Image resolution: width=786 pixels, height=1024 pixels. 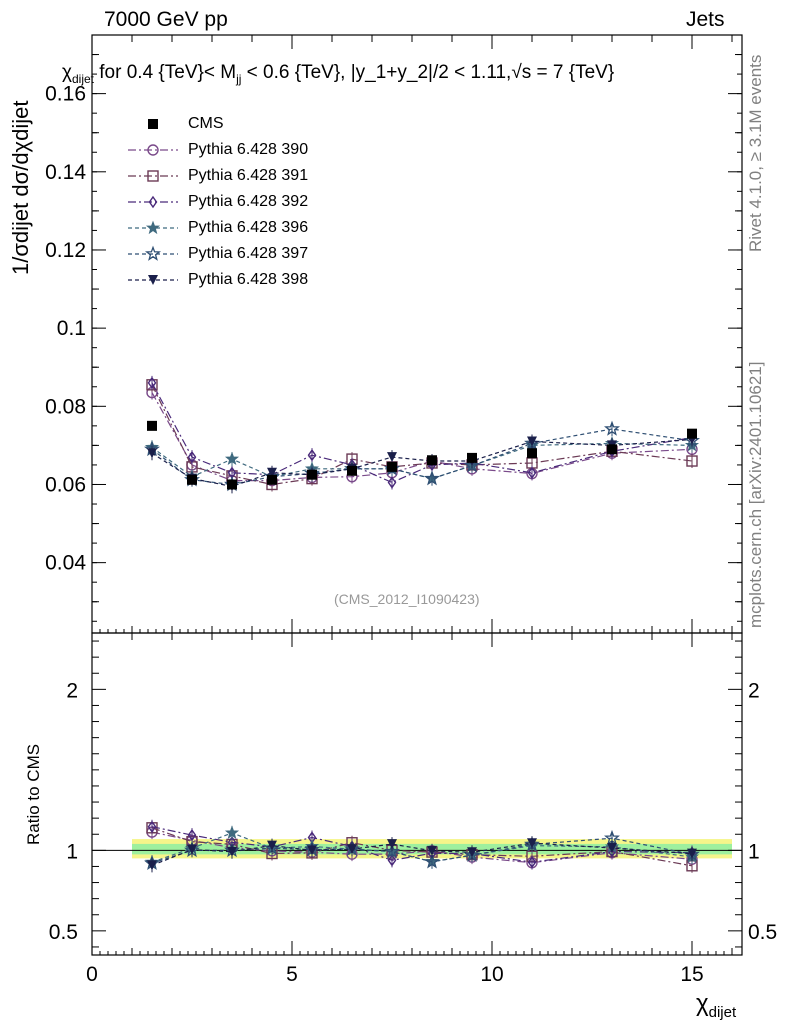 I want to click on rivet-label: Rivet 4.1.0, ≥ 3.1M events, so click(x=755, y=153).